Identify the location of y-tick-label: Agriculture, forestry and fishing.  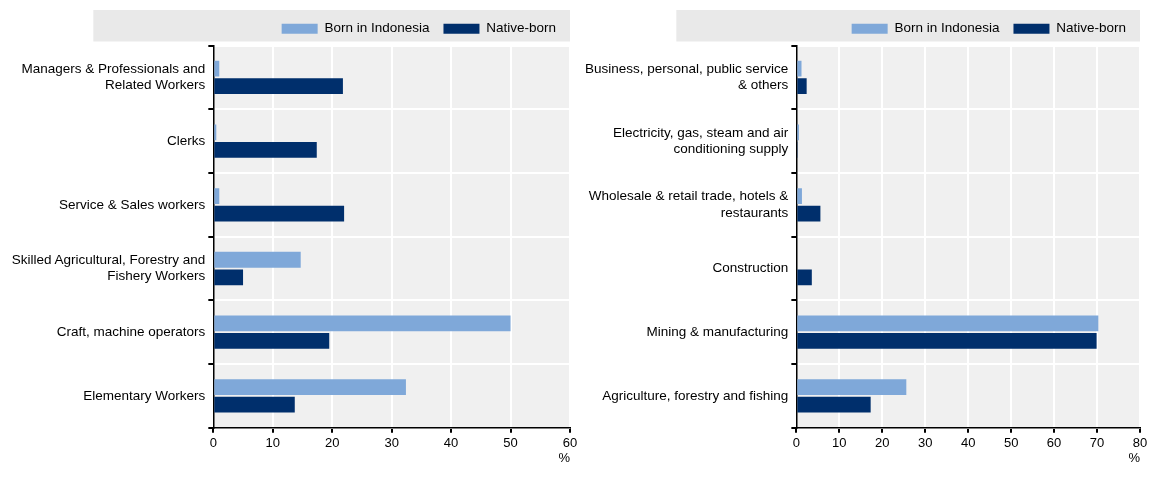
(695, 395).